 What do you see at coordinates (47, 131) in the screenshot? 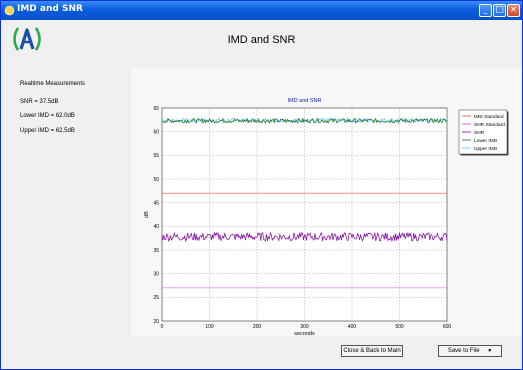
I see `upper-imd-readout: Upper IMD = 62.5dB` at bounding box center [47, 131].